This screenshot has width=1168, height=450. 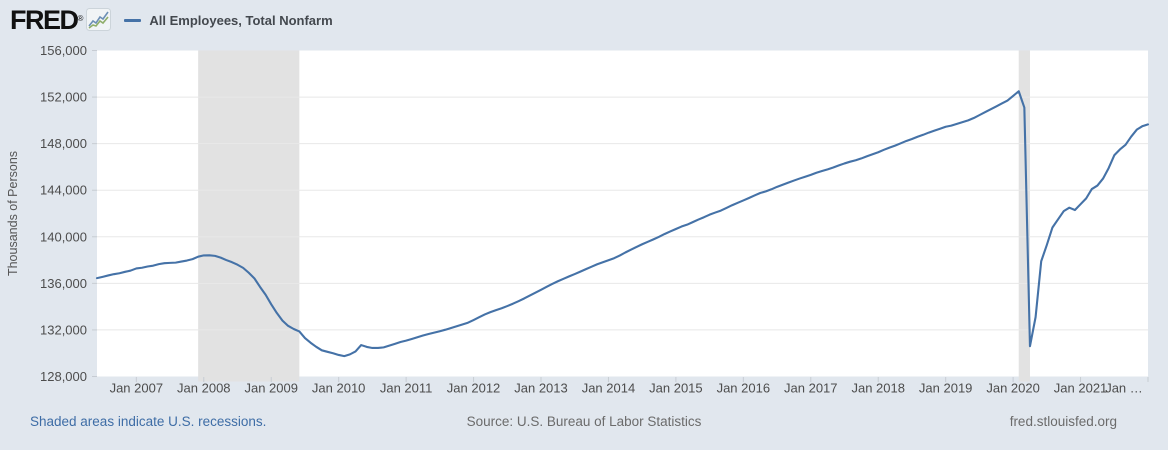 I want to click on x-tick-label: Jan 2015, so click(x=676, y=388).